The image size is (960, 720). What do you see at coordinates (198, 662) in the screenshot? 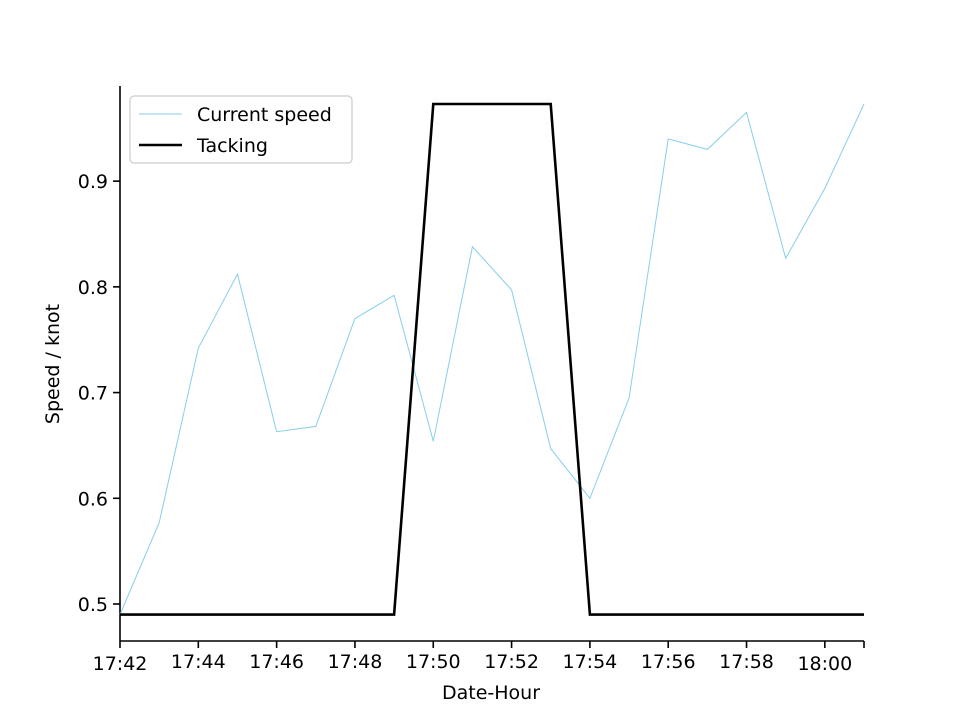
I see `x-tick-label: 17:44` at bounding box center [198, 662].